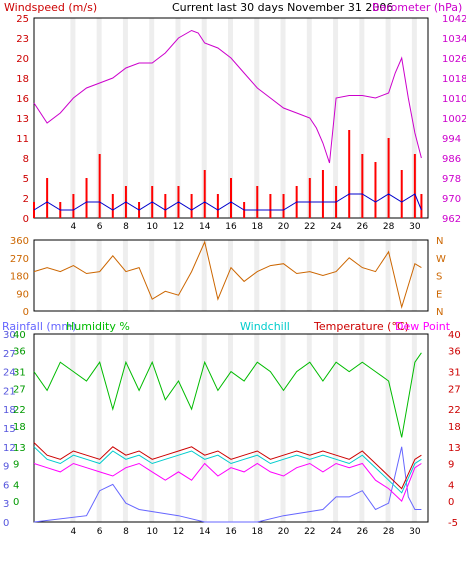 This screenshot has height=561, width=466. Describe the element at coordinates (9, 410) in the screenshot. I see `rain-axis-tick: 18` at that location.